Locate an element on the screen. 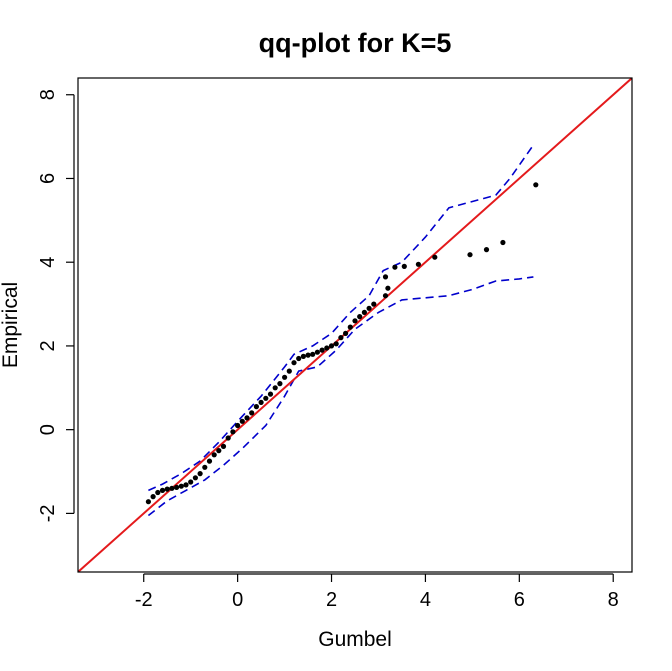 The height and width of the screenshot is (671, 672). chart-title: qq-plot for K=5 is located at coordinates (355, 43).